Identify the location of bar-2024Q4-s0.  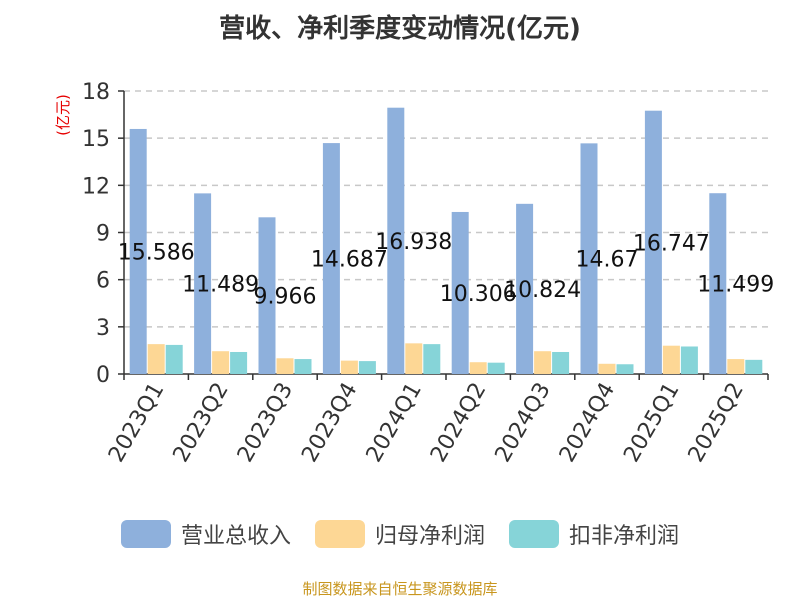
(589, 258).